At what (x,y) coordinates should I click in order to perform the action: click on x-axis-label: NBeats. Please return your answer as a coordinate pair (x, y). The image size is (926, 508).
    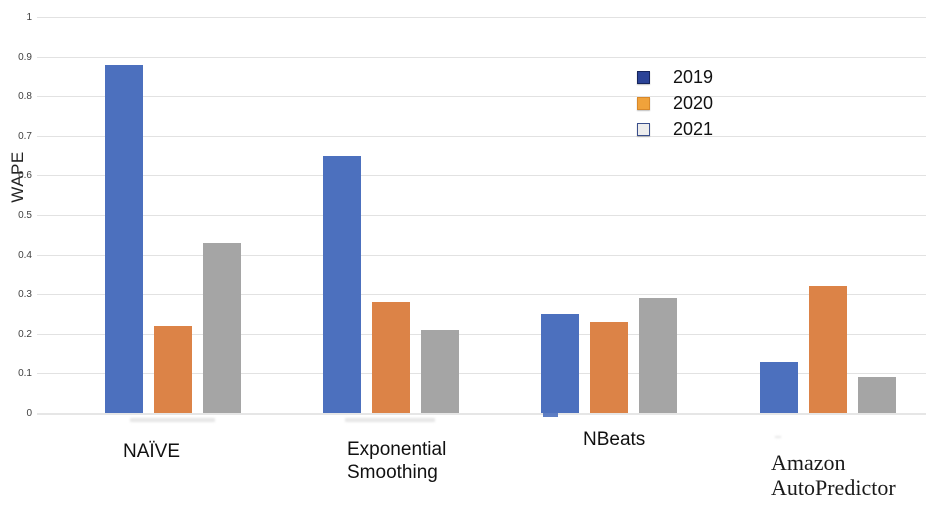
    Looking at the image, I should click on (614, 439).